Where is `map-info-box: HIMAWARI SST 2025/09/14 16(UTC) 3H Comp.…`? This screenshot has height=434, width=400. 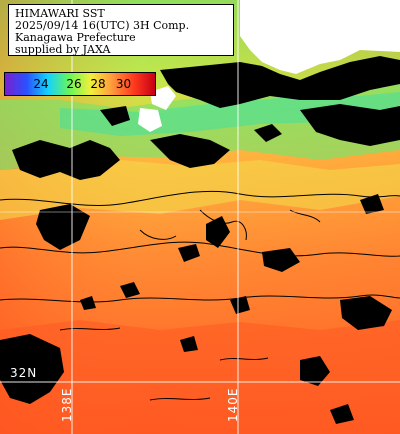
map-info-box: HIMAWARI SST 2025/09/14 16(UTC) 3H Comp.… is located at coordinates (121, 30).